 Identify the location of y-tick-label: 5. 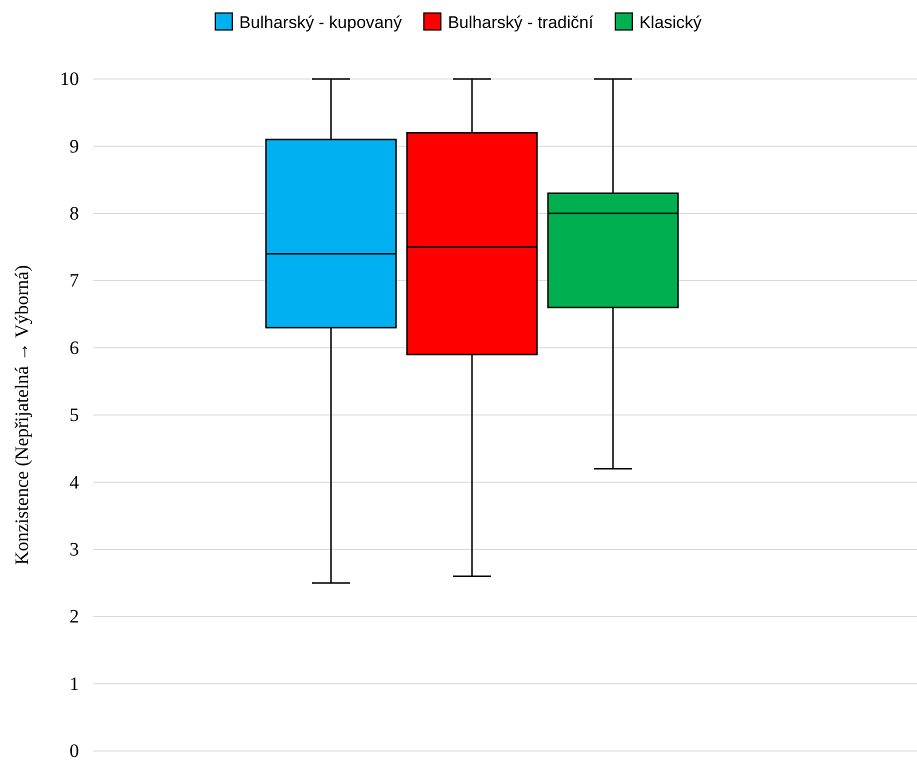
(74, 415).